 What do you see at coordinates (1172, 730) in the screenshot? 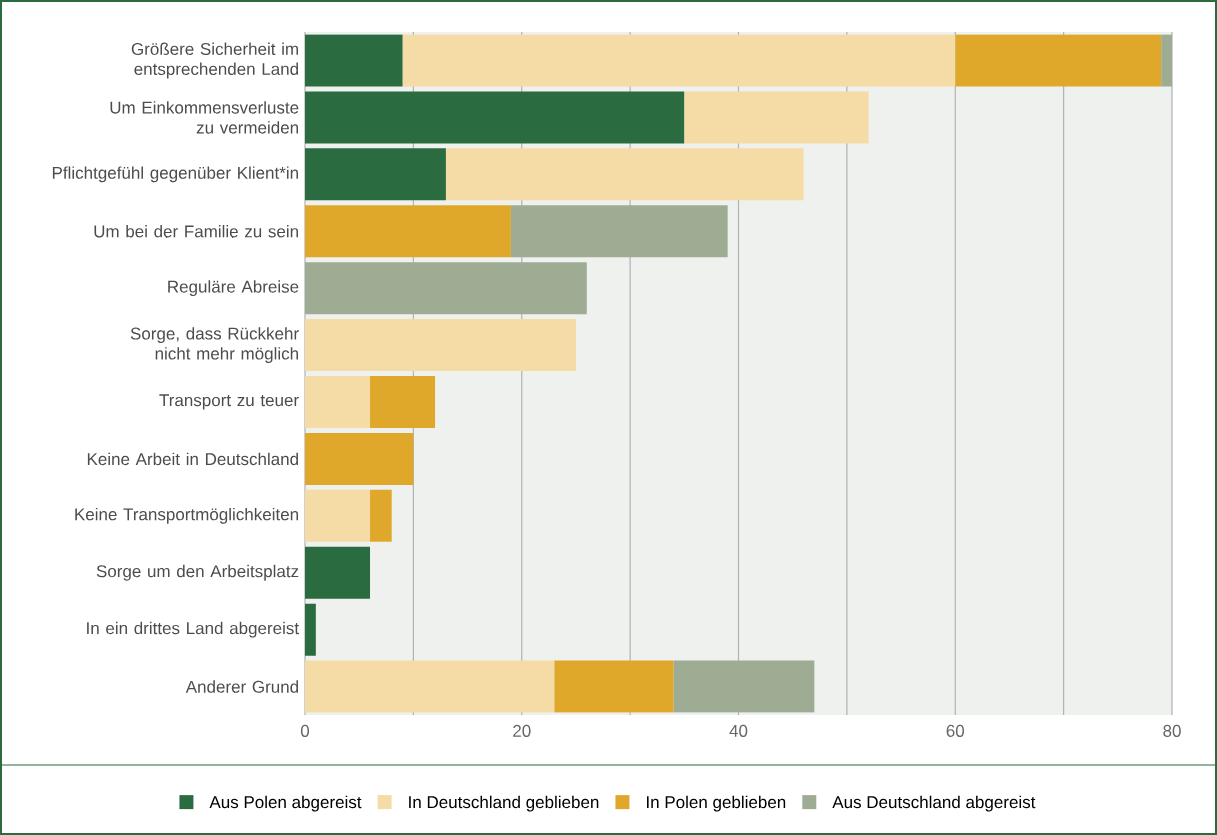
I see `x-tick-label: 80` at bounding box center [1172, 730].